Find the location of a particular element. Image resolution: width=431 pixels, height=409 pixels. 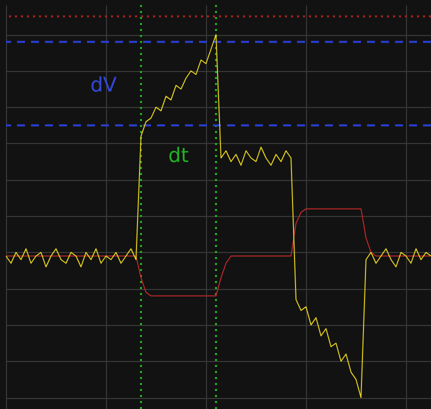

annotation: dt is located at coordinates (178, 155).